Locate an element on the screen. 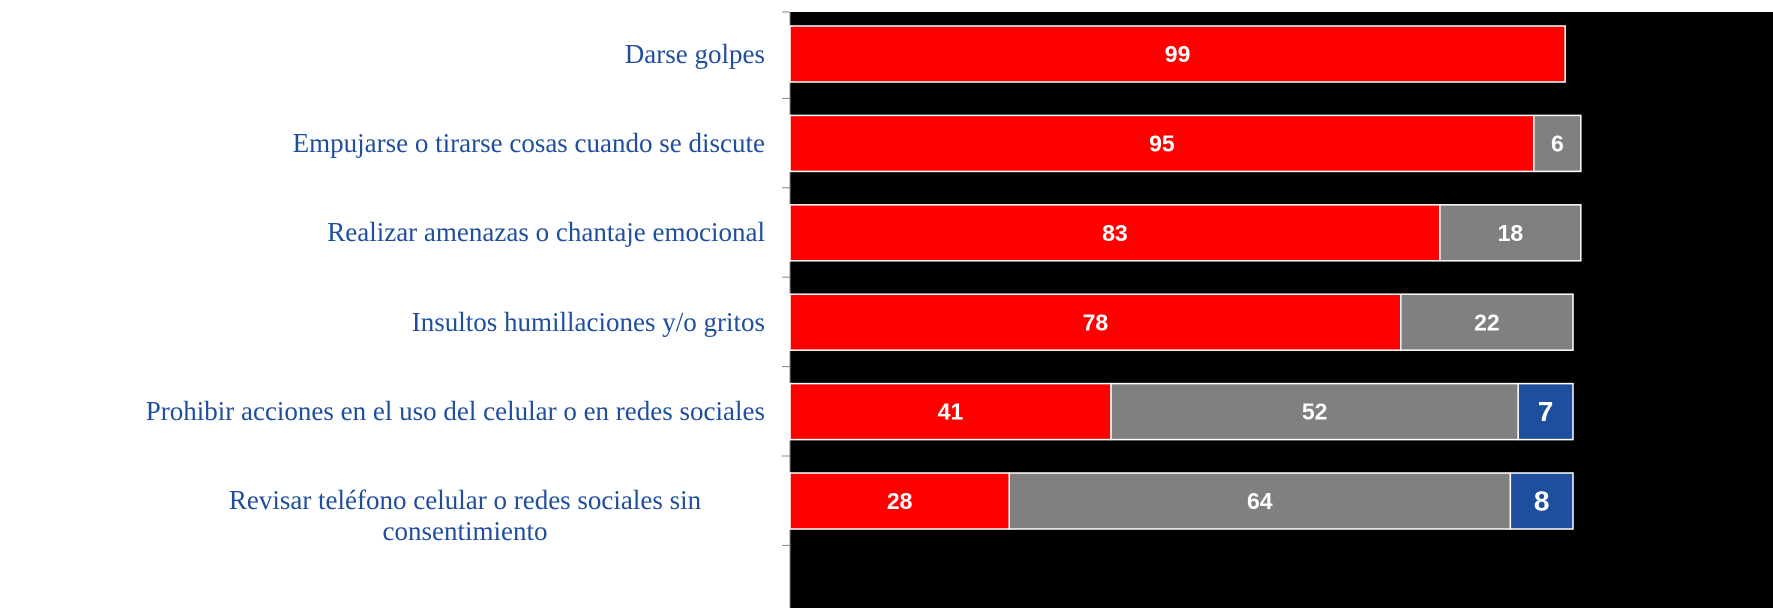 This screenshot has width=1773, height=608. data-label: 18 is located at coordinates (1511, 233).